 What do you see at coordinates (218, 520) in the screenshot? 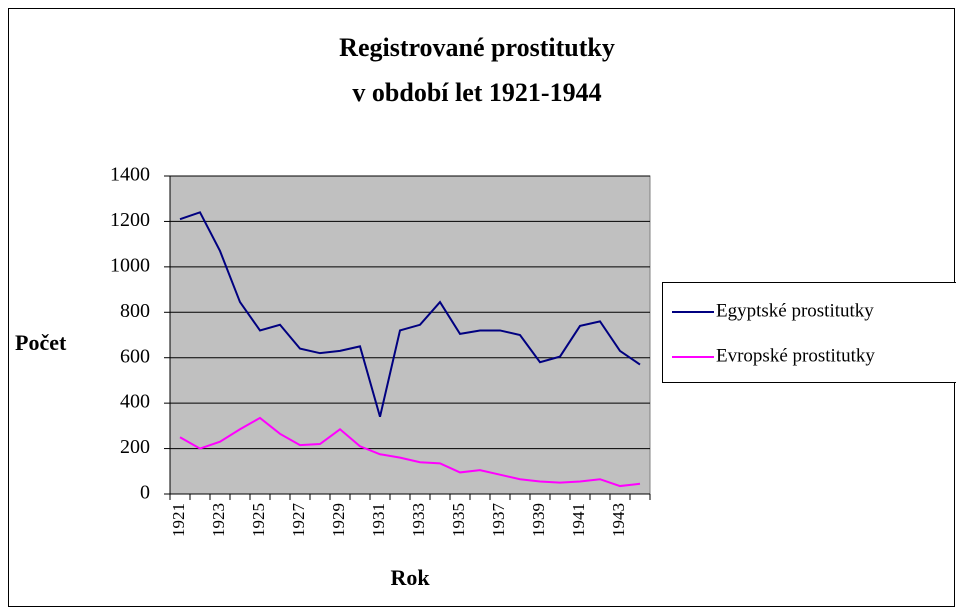
I see `x-tick-label: 1923` at bounding box center [218, 520].